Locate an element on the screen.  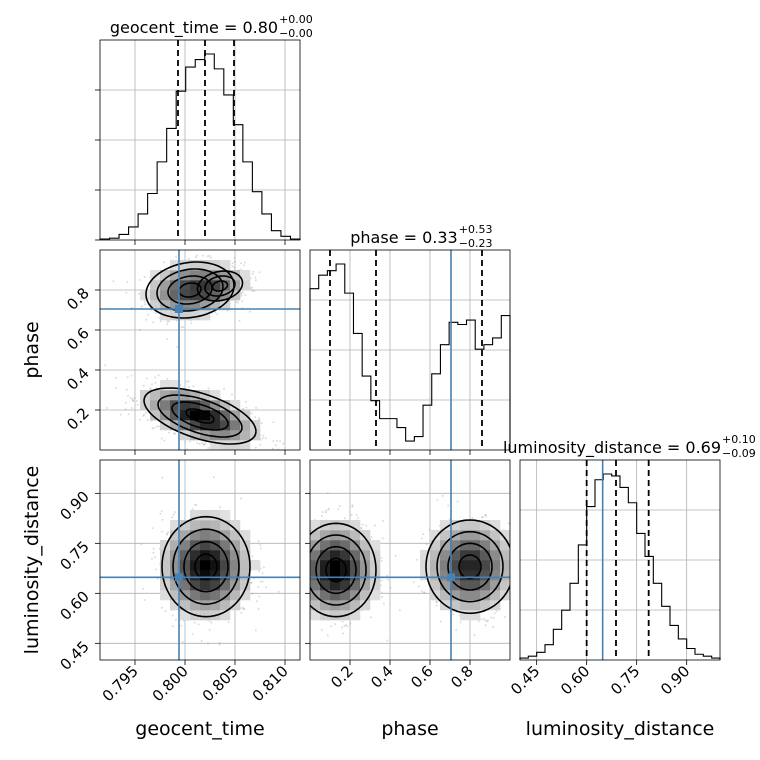
title-text: phase = 0.33 is located at coordinates (403, 237).